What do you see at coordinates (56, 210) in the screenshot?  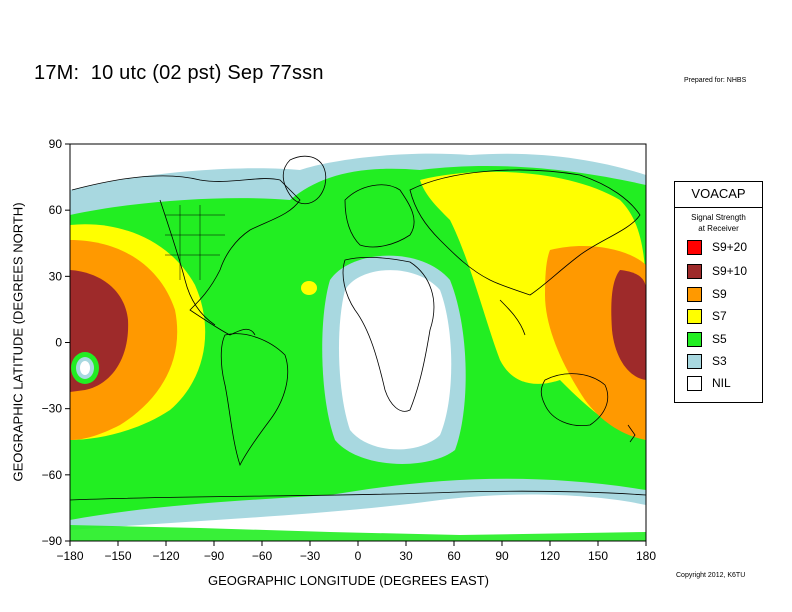 I see `y-tick-label: 60` at bounding box center [56, 210].